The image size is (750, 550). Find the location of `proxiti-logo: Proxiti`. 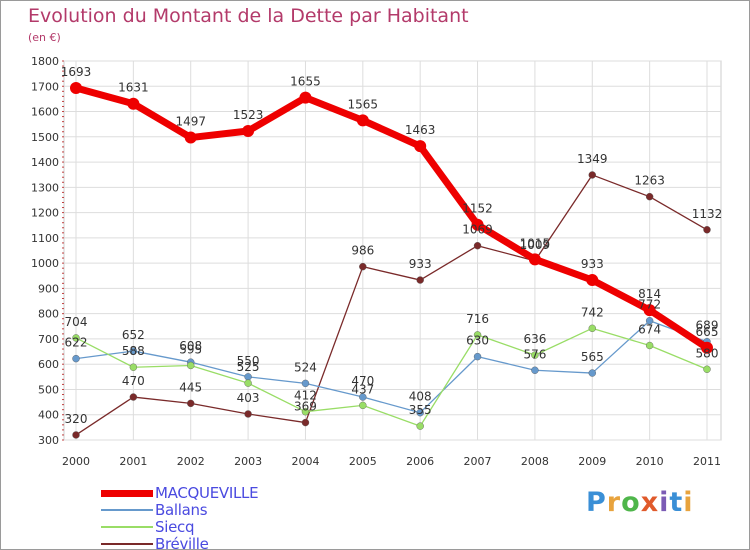

proxiti-logo: Proxiti is located at coordinates (640, 502).